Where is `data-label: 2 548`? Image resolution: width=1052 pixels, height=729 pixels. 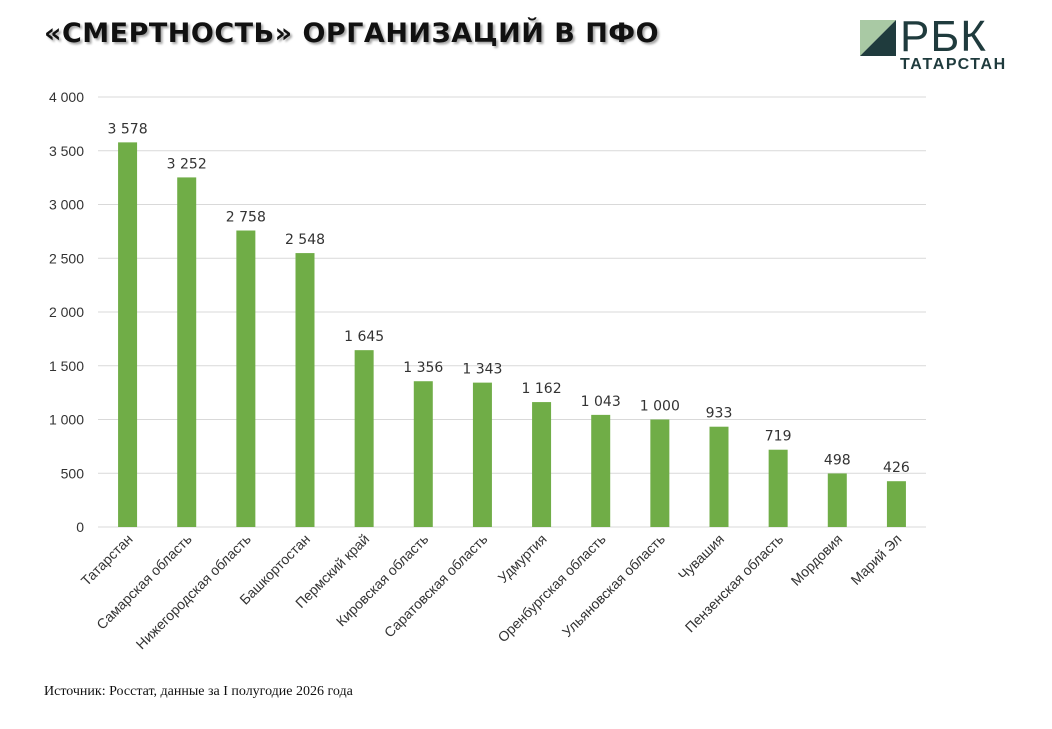 data-label: 2 548 is located at coordinates (305, 240).